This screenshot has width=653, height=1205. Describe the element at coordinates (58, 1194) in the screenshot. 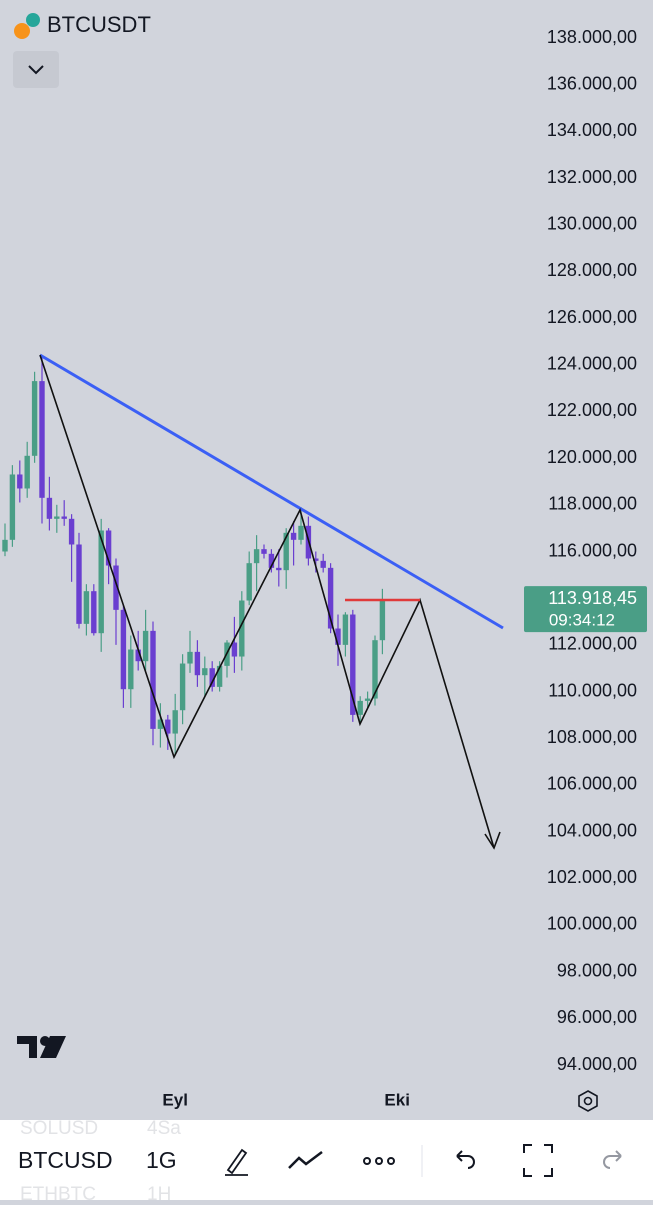

I see `symbol-next: ETHBTC` at that location.